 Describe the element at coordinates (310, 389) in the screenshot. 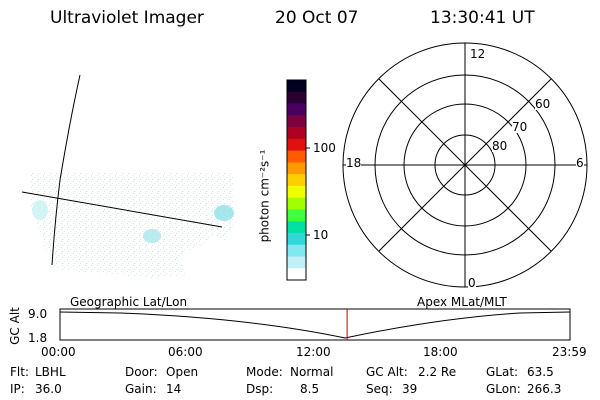

I see `info-dsp-value: 8.5` at that location.